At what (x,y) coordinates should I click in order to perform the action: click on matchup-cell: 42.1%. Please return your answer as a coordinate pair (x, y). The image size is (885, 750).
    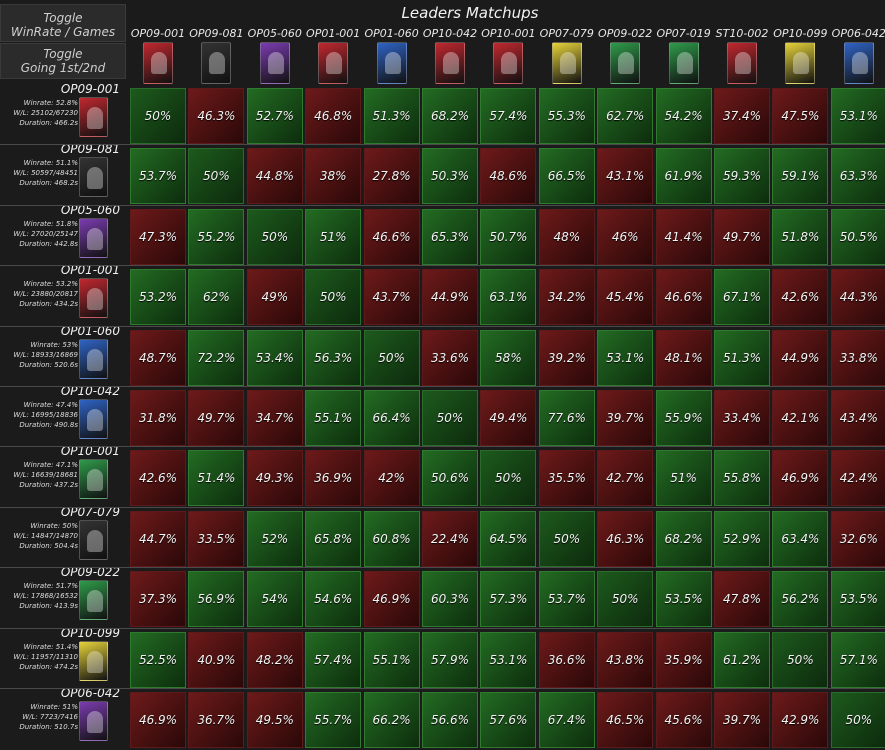
    Looking at the image, I should click on (800, 418).